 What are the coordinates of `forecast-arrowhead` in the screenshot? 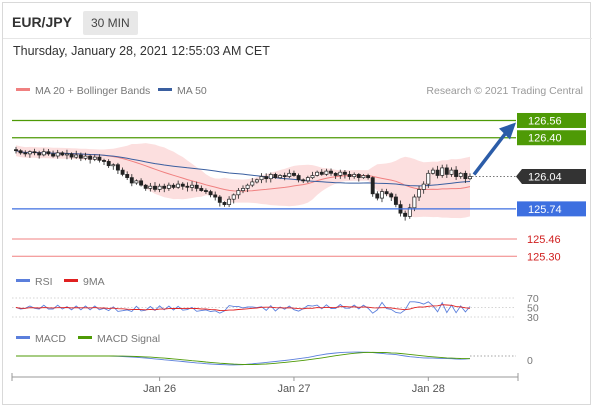 It's located at (507, 131).